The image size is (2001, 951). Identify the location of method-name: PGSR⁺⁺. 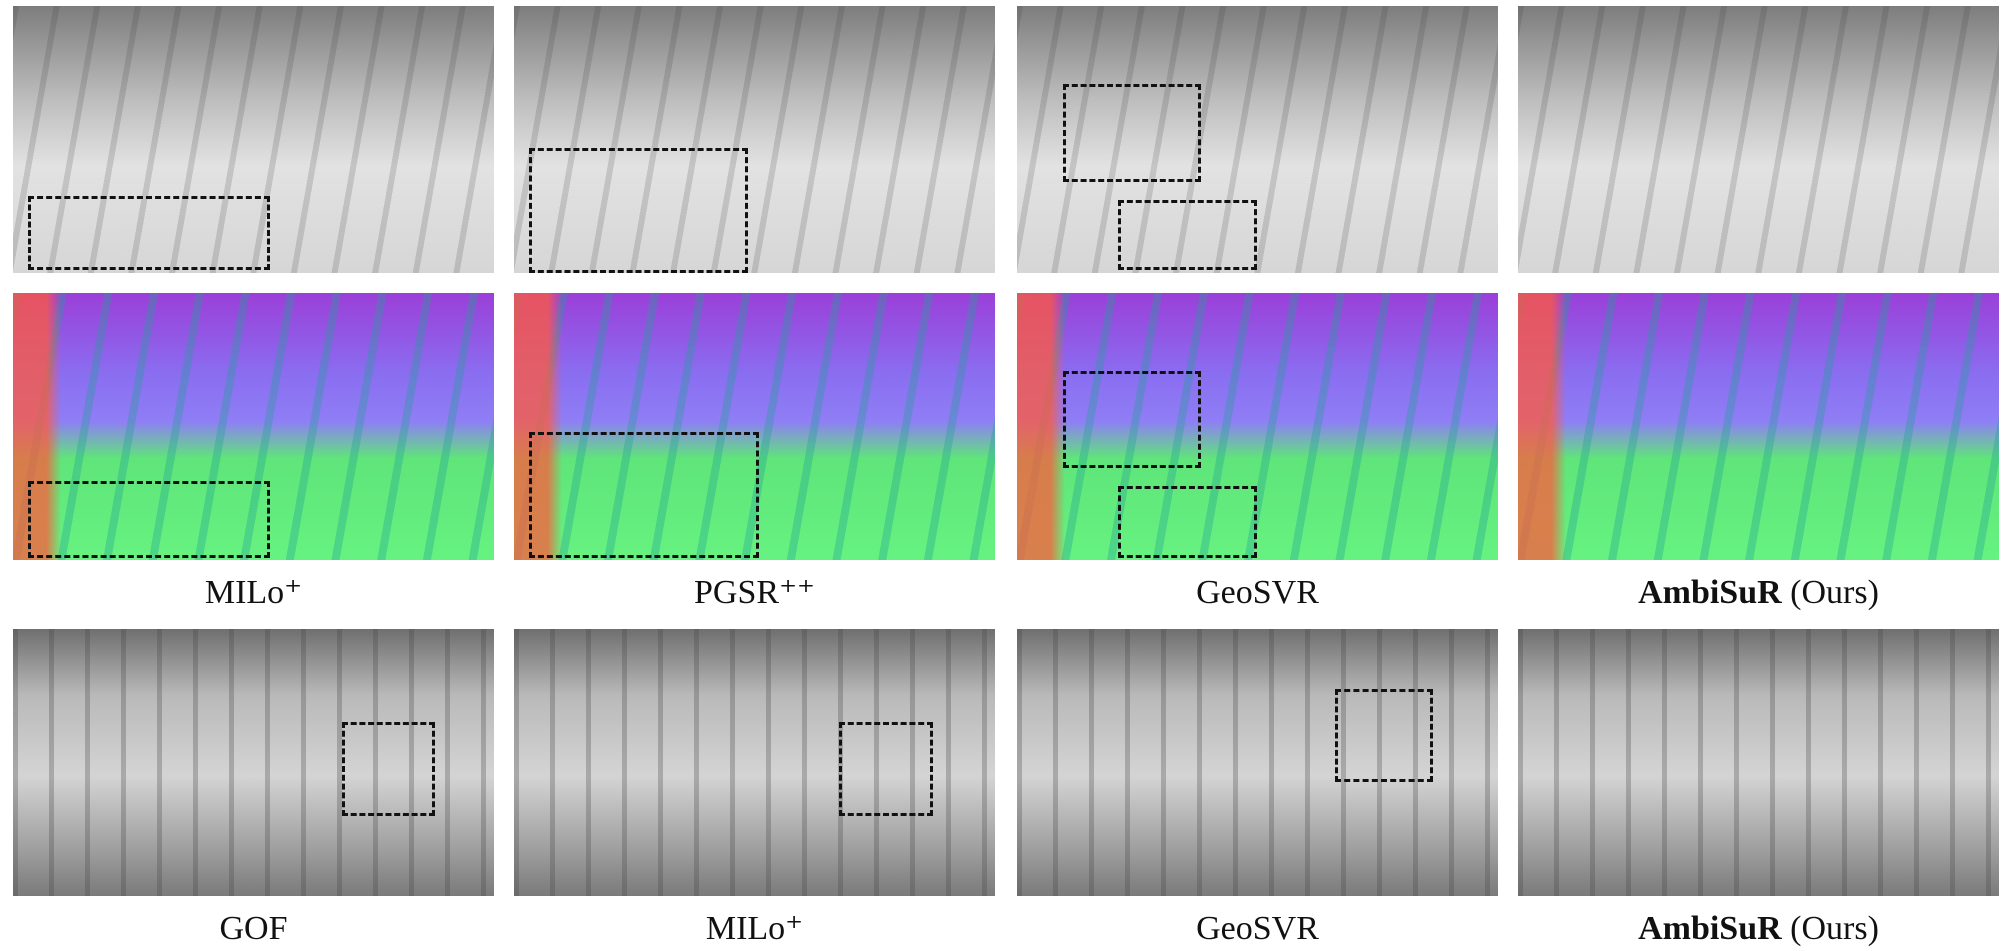
(754, 592).